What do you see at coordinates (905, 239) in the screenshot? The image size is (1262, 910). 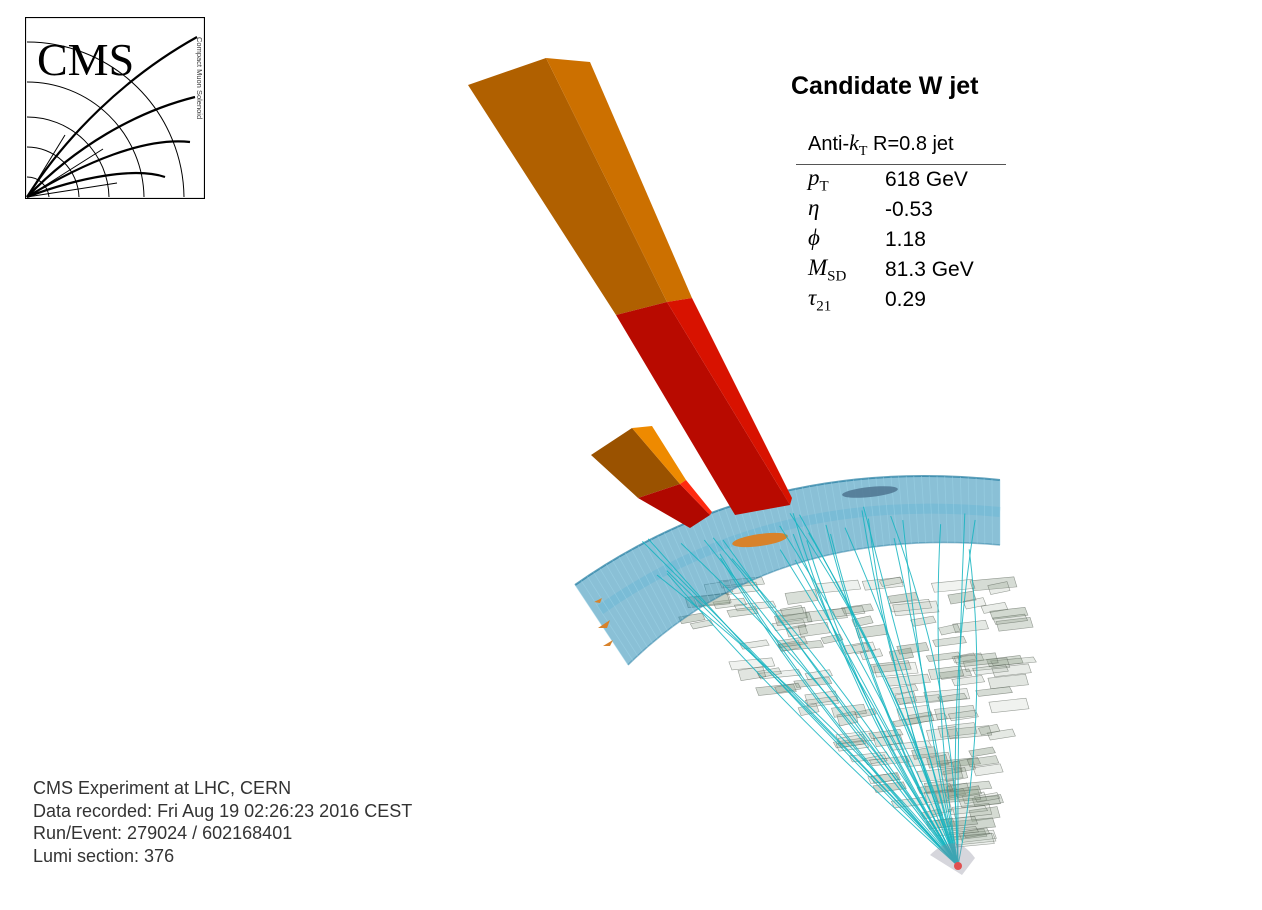 I see `jet-row-value: 1.18` at bounding box center [905, 239].